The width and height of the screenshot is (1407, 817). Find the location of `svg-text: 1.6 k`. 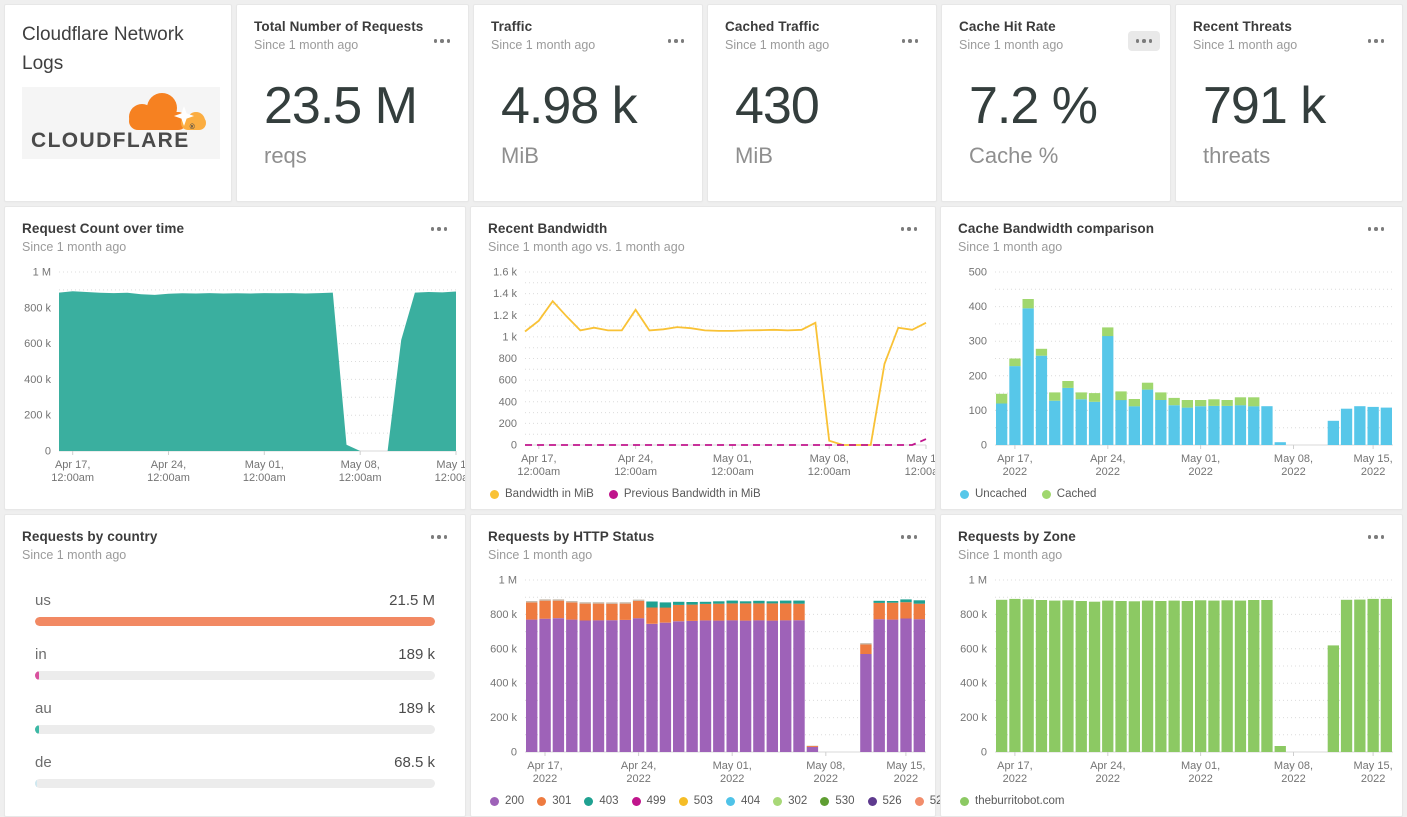

svg-text: 1.6 k is located at coordinates (505, 273).